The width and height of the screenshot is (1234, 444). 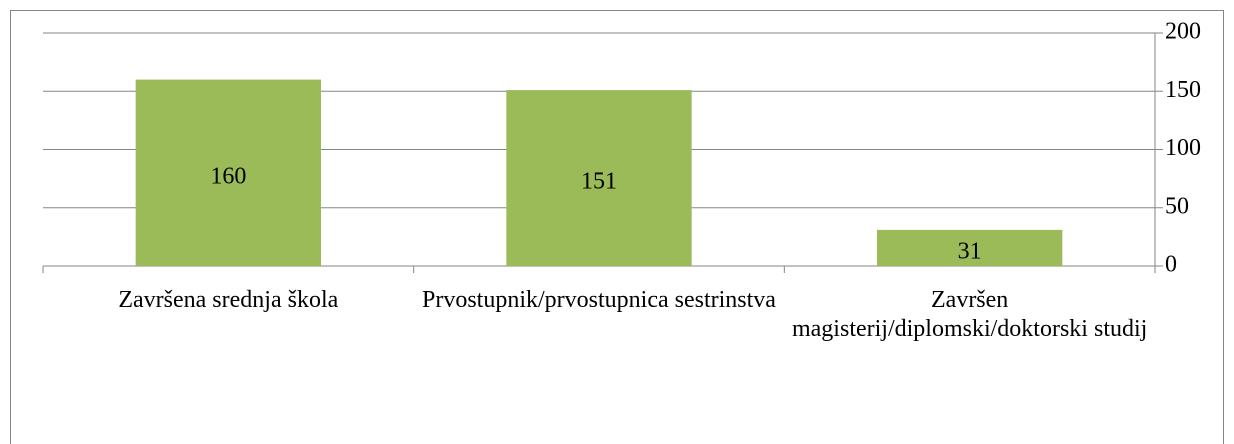 I want to click on y-tick-label: 150, so click(x=1183, y=90).